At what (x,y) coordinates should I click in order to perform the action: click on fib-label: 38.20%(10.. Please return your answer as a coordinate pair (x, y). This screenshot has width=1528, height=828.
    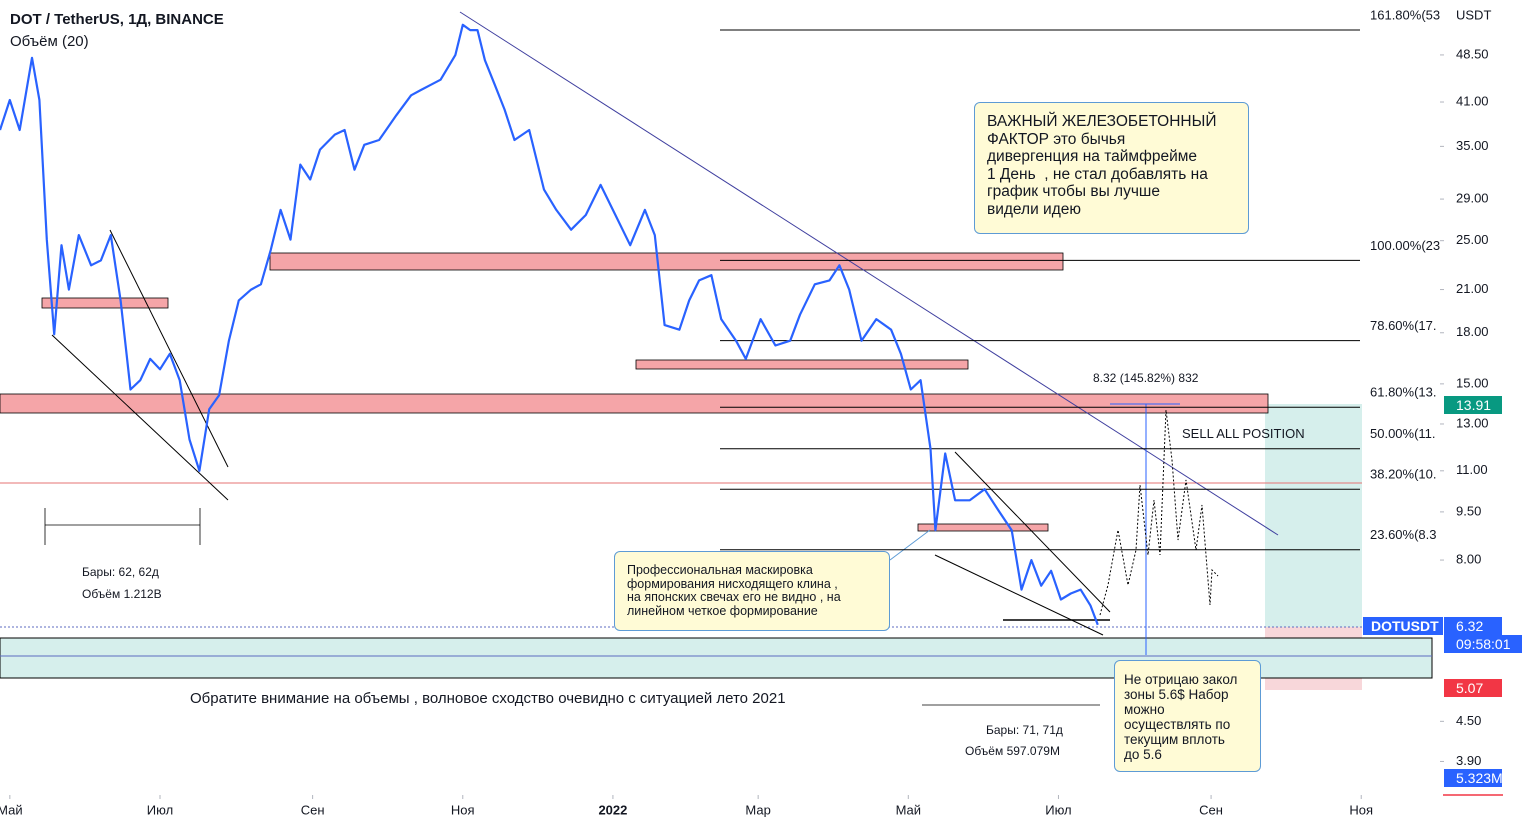
    Looking at the image, I should click on (1403, 474).